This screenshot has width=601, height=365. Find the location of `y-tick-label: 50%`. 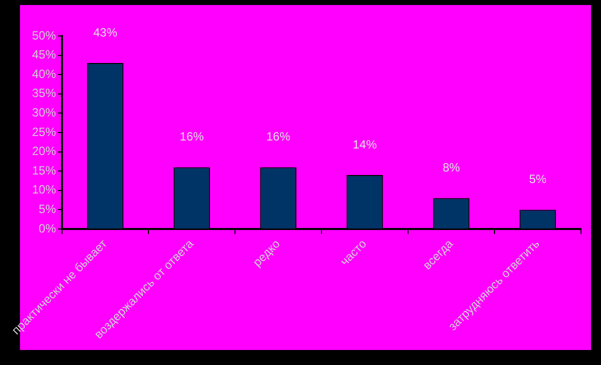

y-tick-label: 50% is located at coordinates (44, 35).